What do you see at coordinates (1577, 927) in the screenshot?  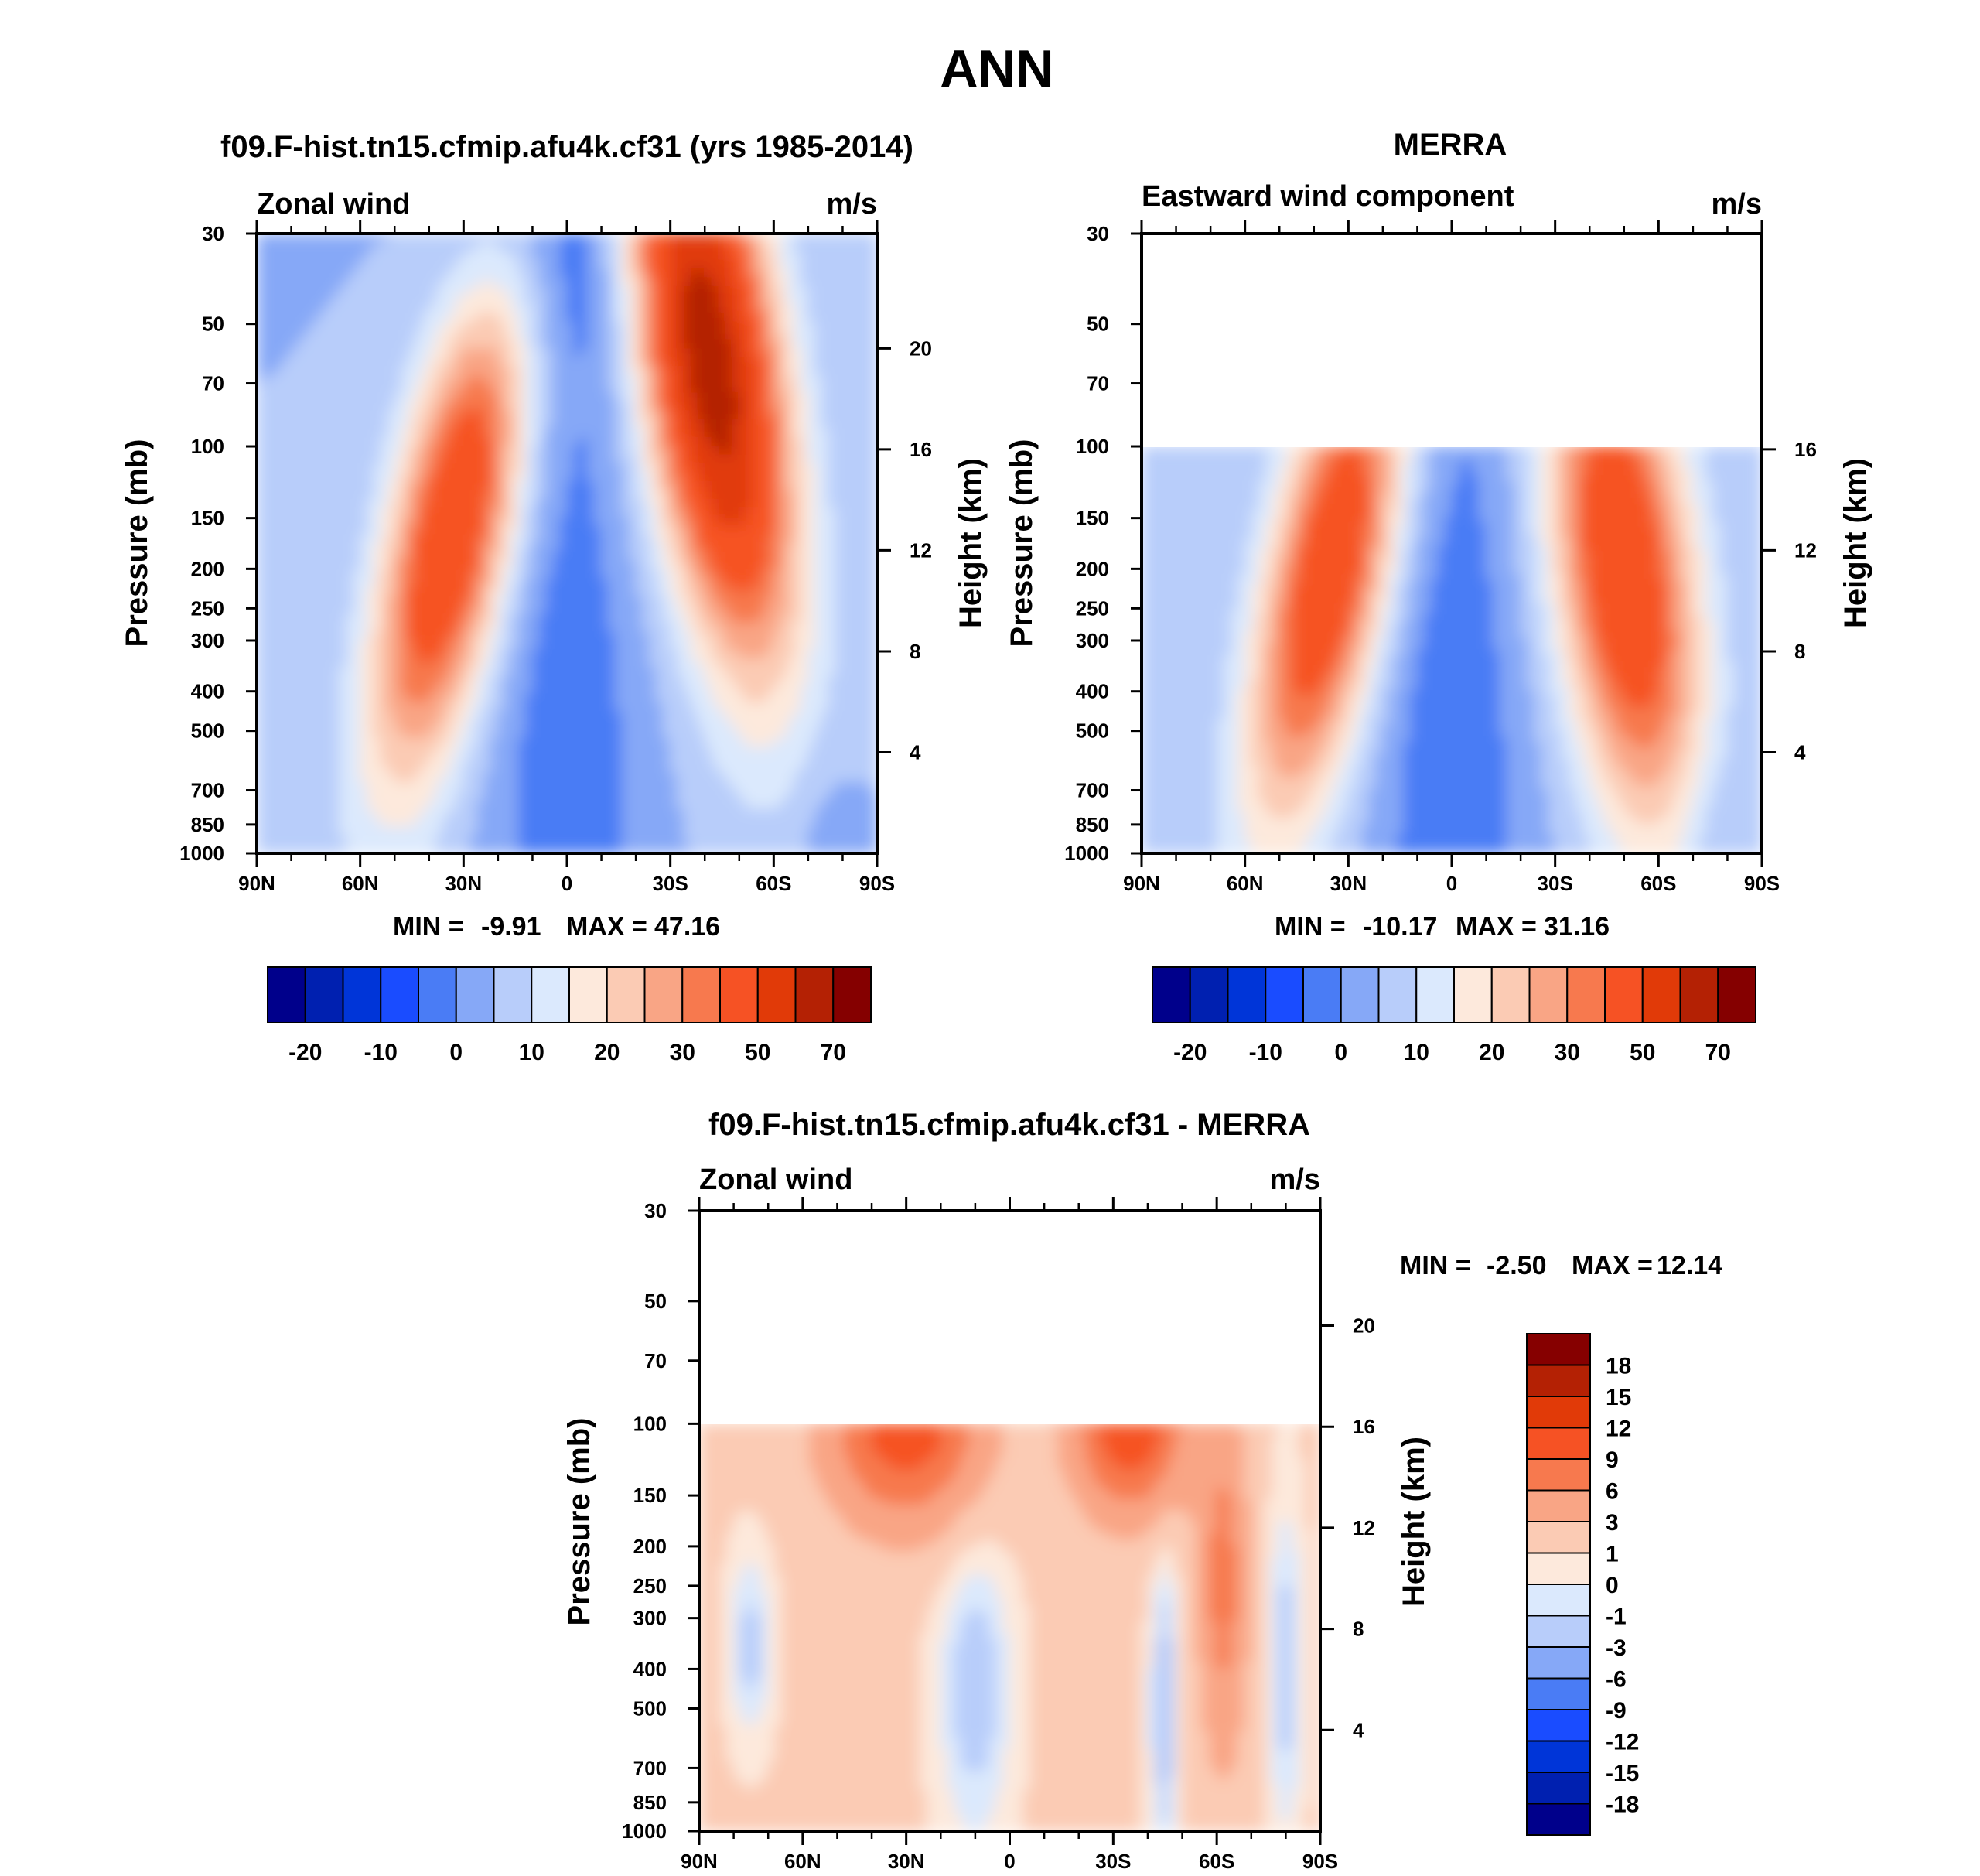 I see `panel-obs-max-value: 31.16` at bounding box center [1577, 927].